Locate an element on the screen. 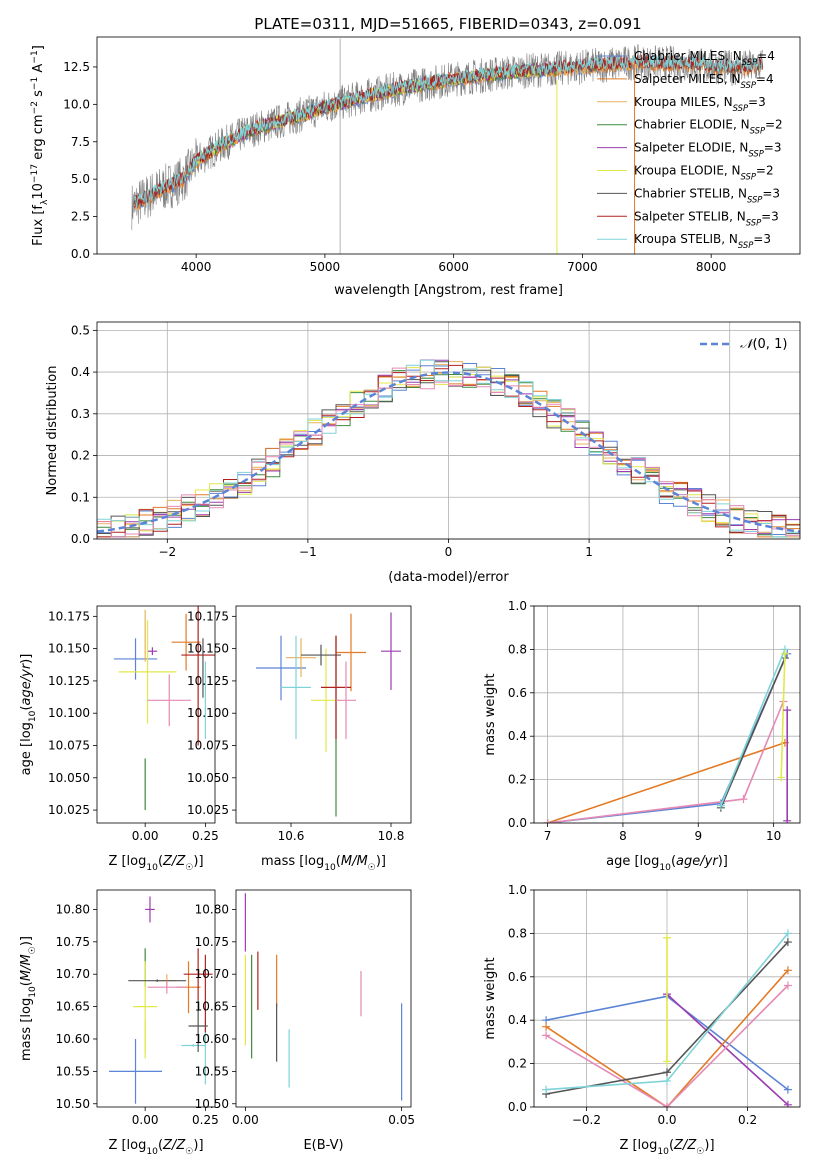  y-tick-label: 12.5 is located at coordinates (76, 67).